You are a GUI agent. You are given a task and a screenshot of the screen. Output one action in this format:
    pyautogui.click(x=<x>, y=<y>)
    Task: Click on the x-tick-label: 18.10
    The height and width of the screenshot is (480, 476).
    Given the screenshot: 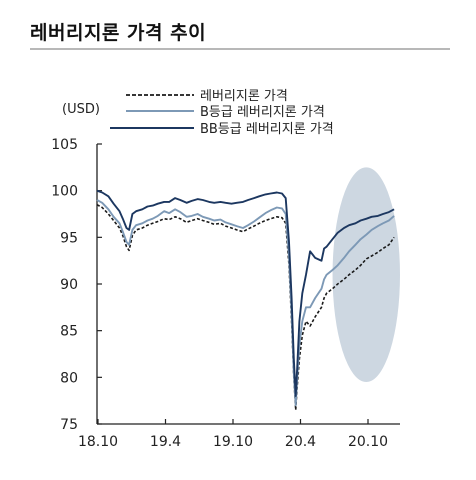 What is the action you would take?
    pyautogui.click(x=98, y=442)
    